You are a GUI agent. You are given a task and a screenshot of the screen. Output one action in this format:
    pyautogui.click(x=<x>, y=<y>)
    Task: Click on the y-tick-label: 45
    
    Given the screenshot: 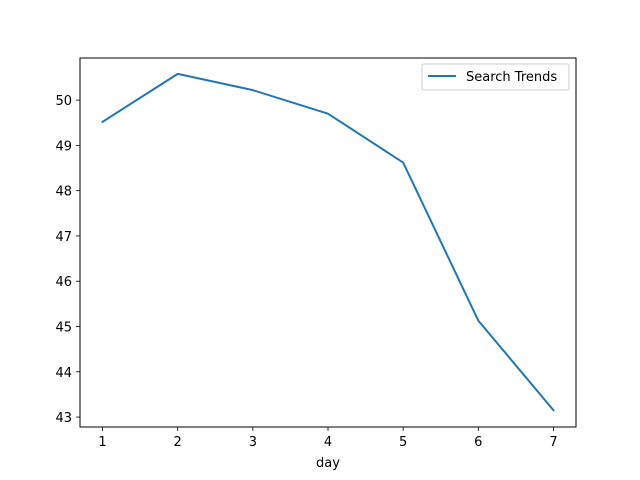 What is the action you would take?
    pyautogui.click(x=63, y=327)
    